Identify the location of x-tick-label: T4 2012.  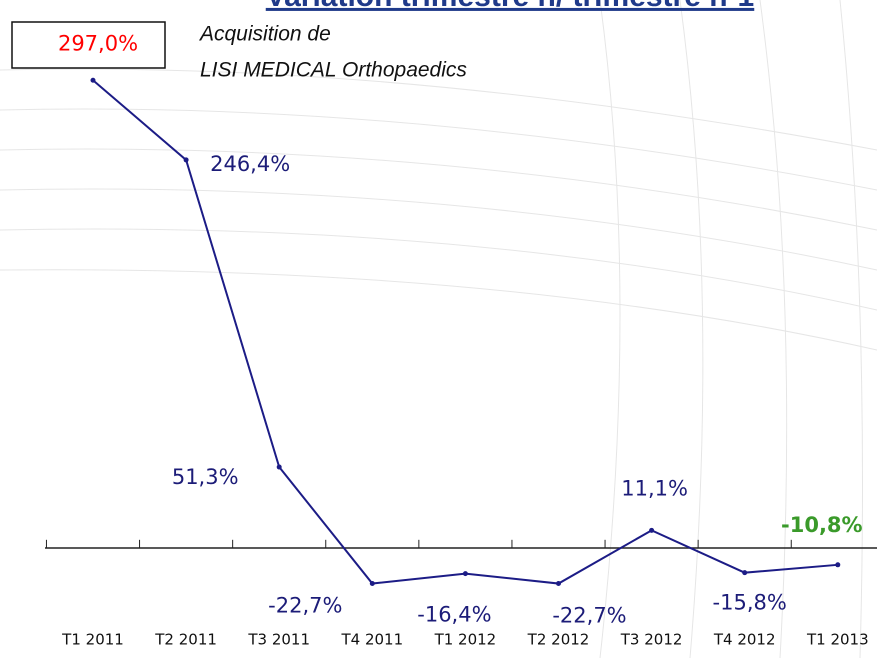
(744, 640).